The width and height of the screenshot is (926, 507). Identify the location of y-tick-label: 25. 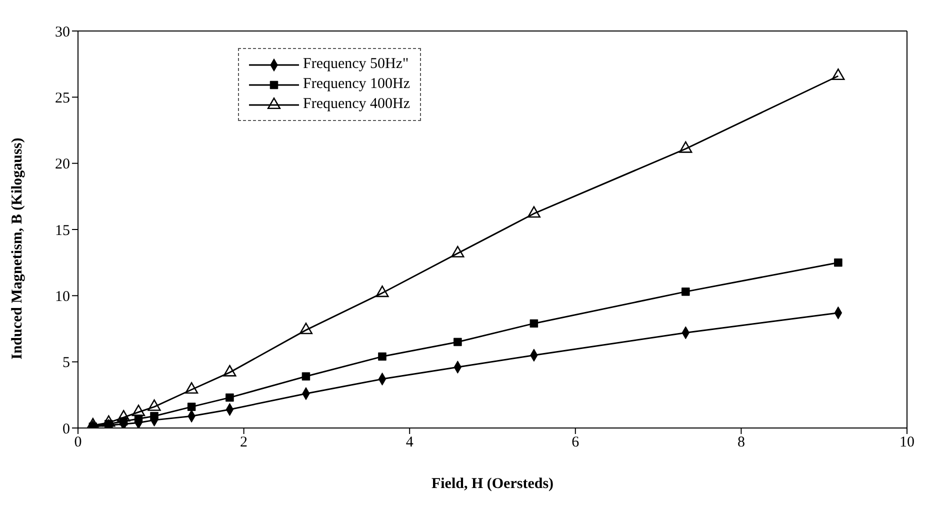
(62, 98).